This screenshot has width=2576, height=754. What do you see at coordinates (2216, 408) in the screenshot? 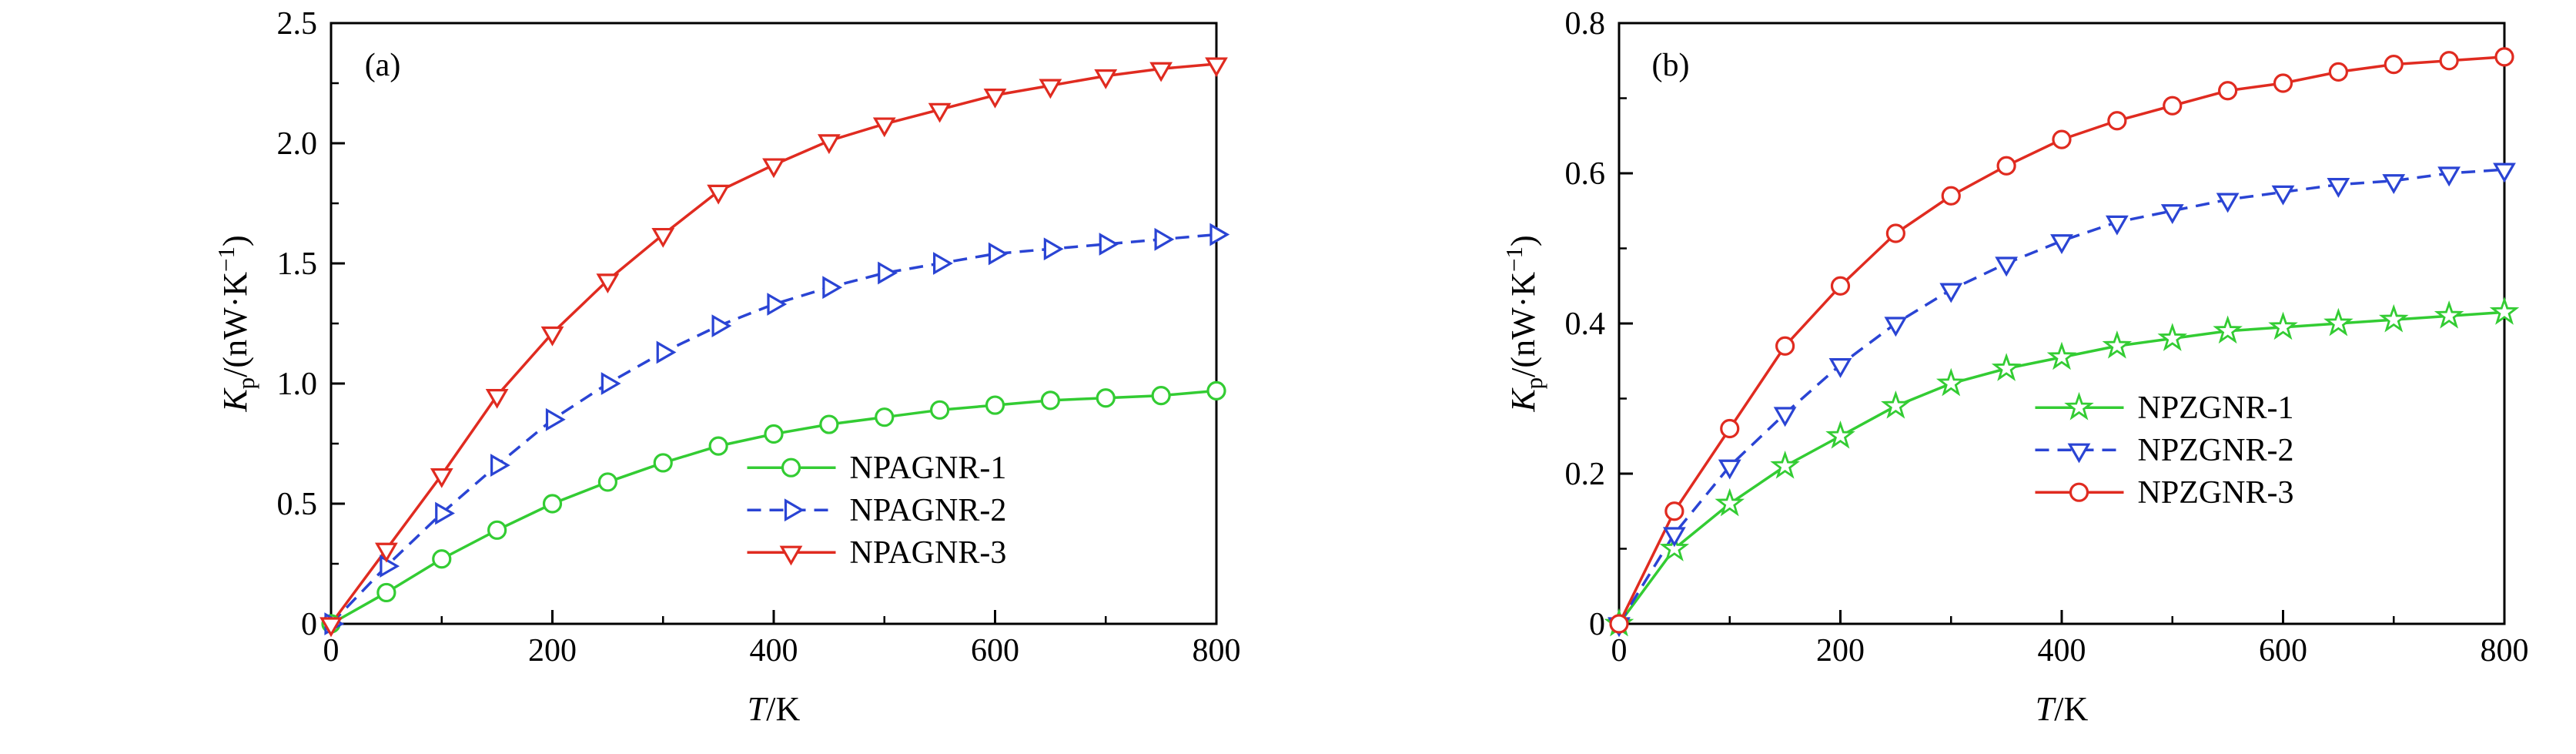
I see `svg-text: NPZGNR-1` at bounding box center [2216, 408].